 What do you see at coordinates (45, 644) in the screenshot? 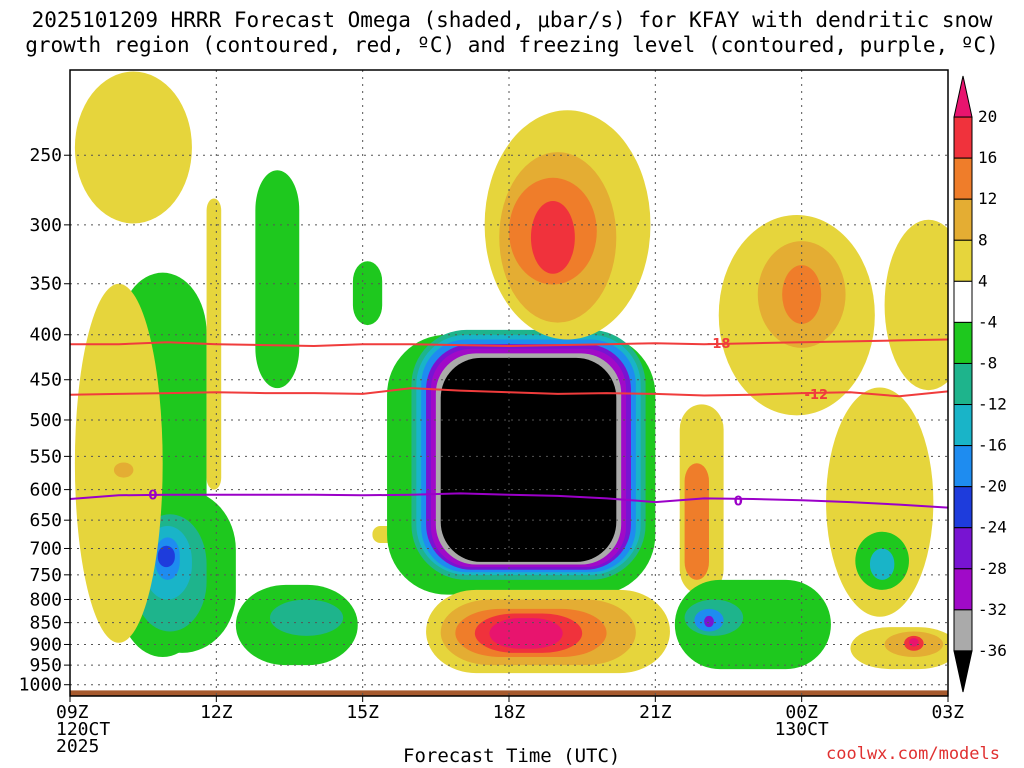
I see `y-tick-label: 900` at bounding box center [45, 644].